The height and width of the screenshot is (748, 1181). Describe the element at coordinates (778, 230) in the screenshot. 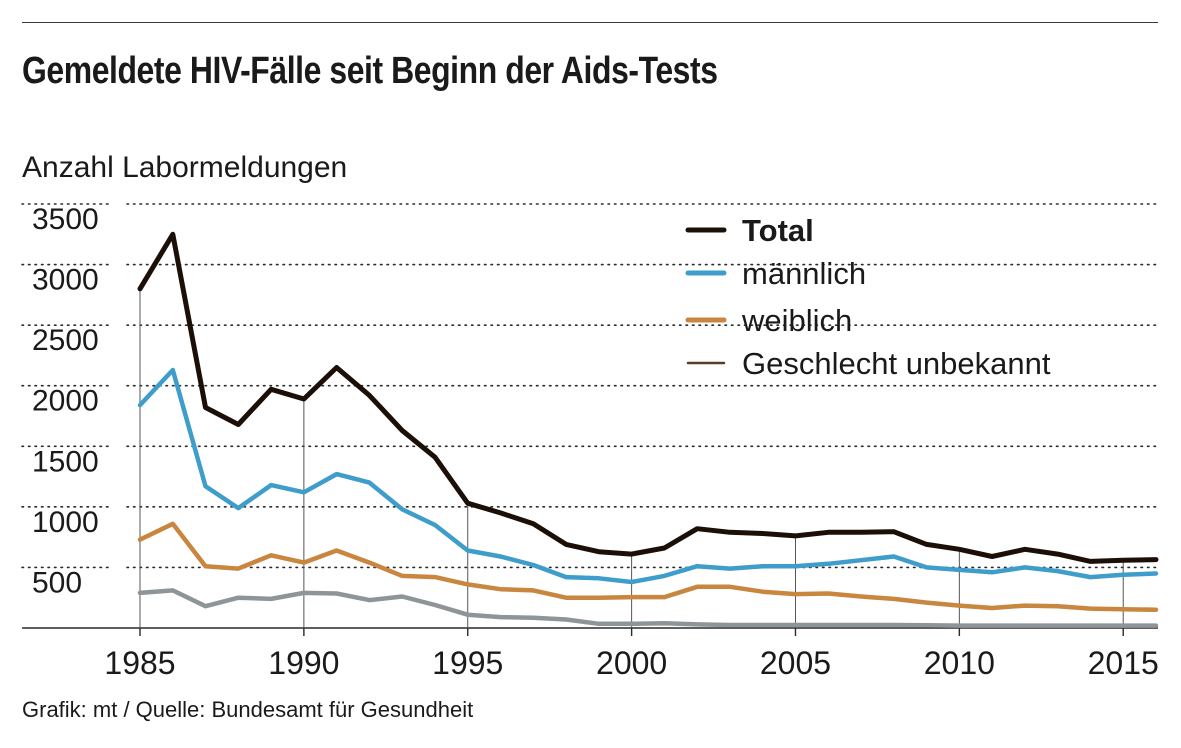

I see `legend-label-total: Total` at that location.